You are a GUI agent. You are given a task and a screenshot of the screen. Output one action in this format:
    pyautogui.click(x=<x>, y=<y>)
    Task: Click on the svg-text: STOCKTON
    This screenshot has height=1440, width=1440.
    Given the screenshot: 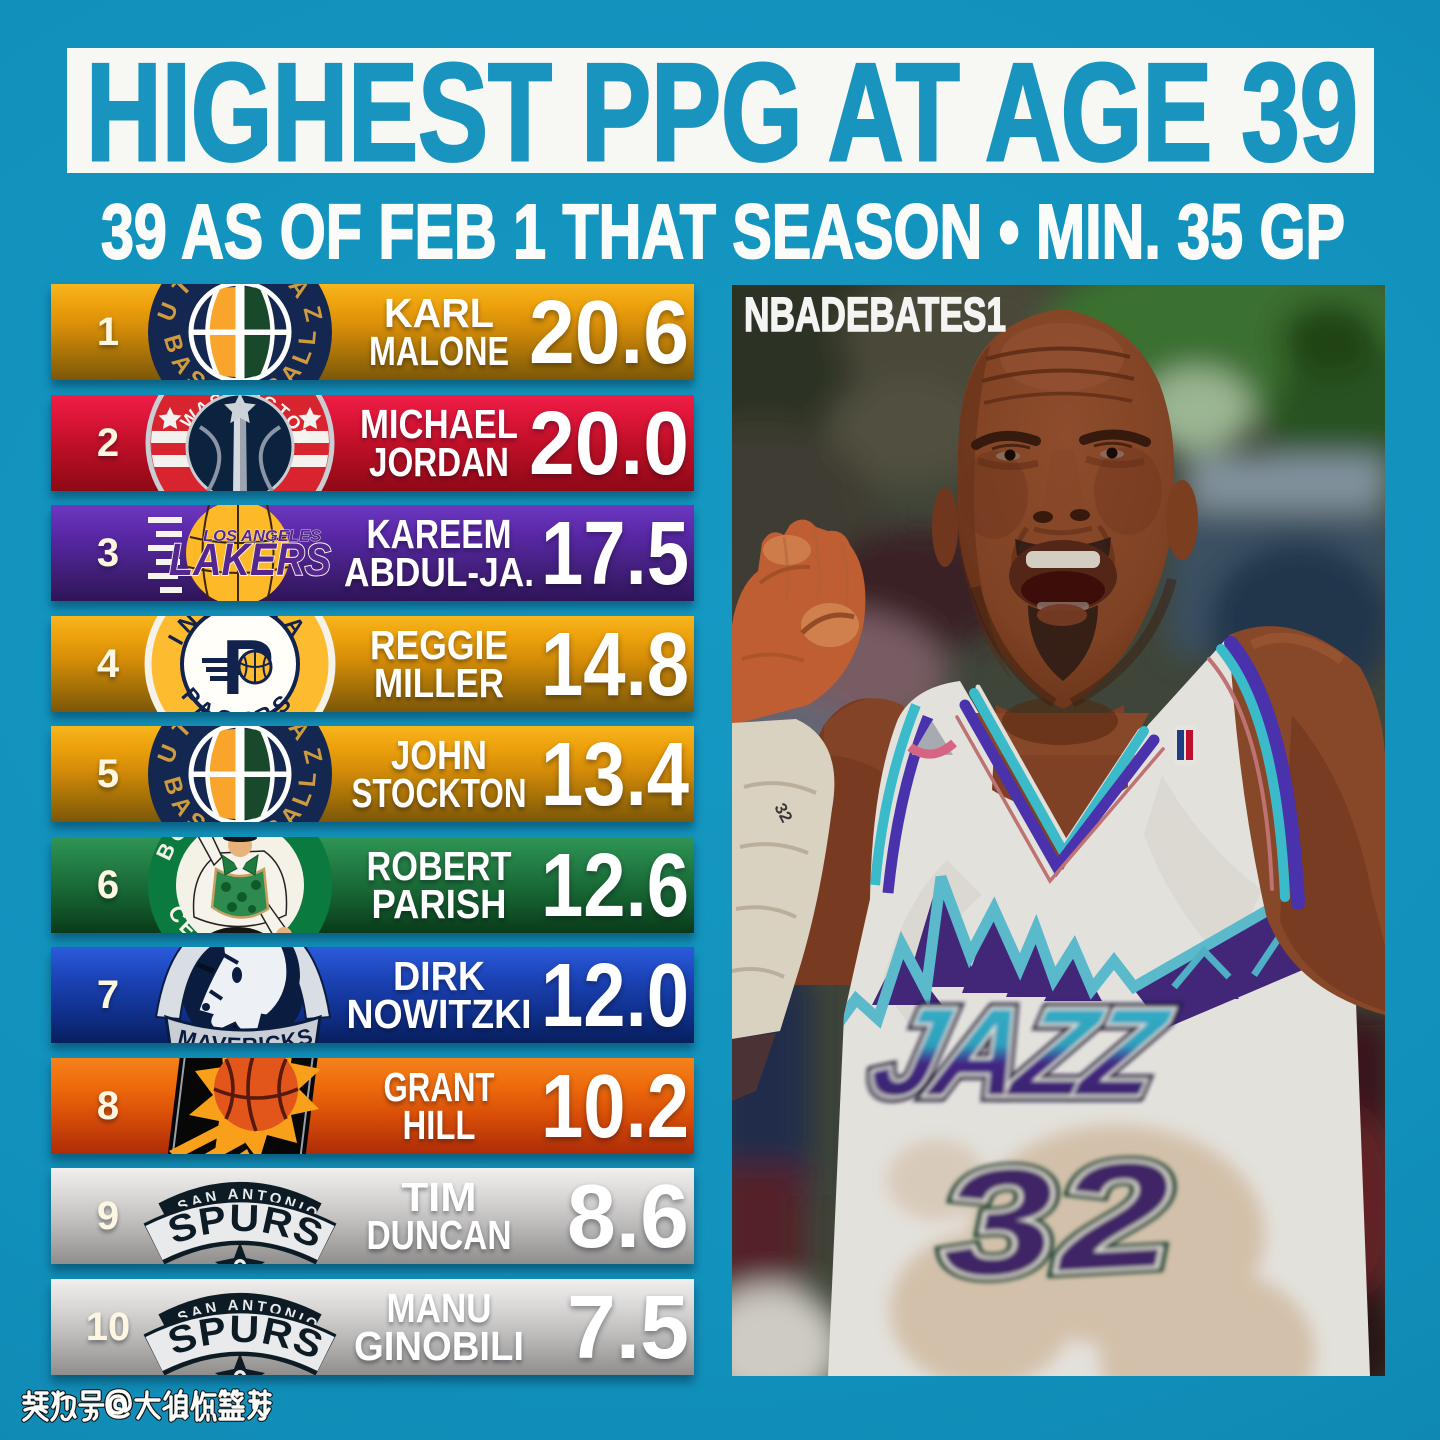 What is the action you would take?
    pyautogui.click(x=439, y=793)
    